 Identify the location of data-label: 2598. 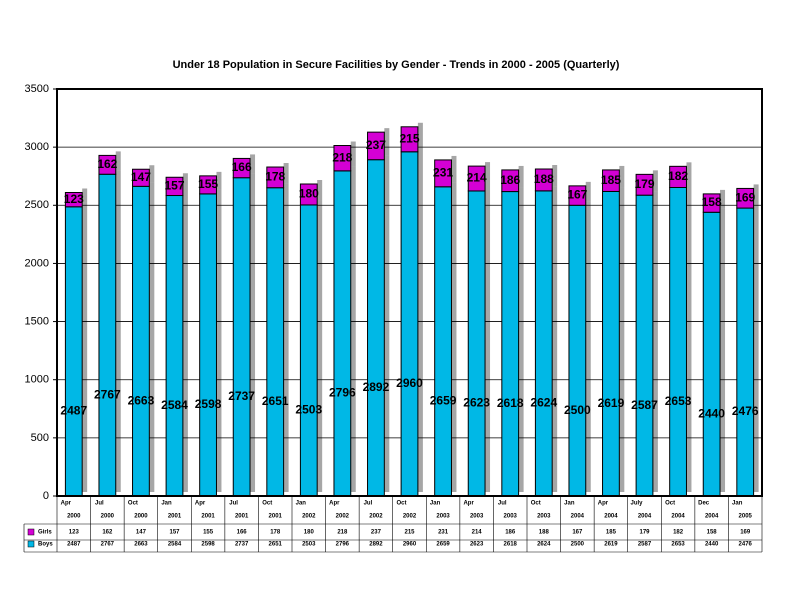
(208, 404).